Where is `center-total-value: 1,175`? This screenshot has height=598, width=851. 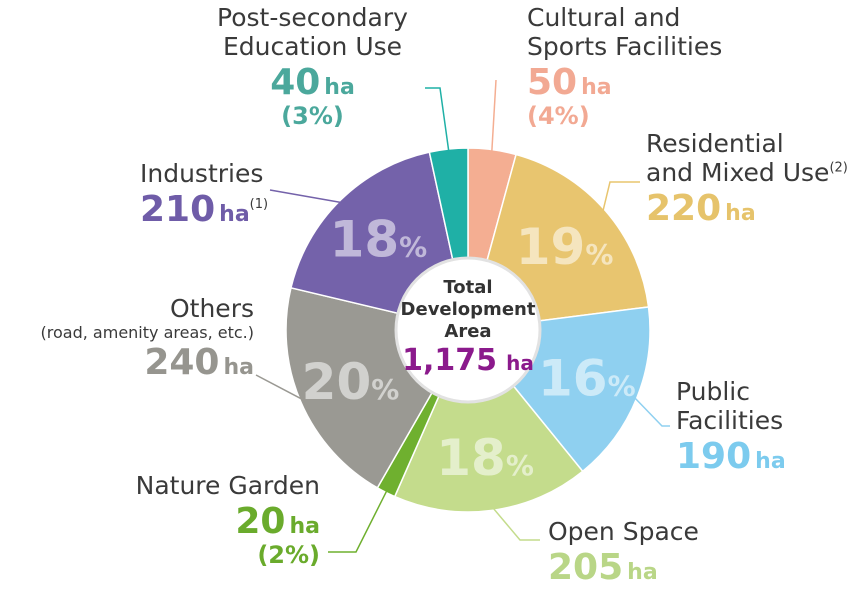 center-total-value: 1,175 is located at coordinates (449, 360).